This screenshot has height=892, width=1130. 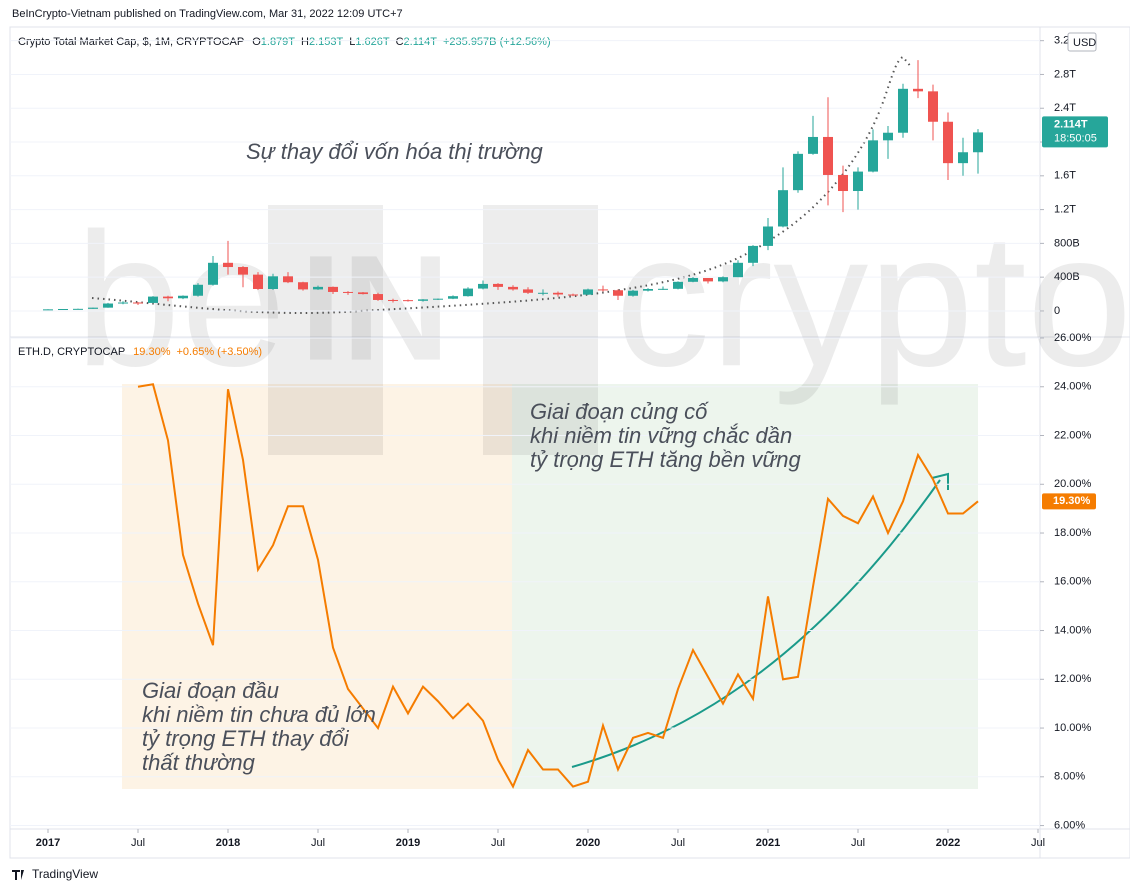 What do you see at coordinates (1057, 311) in the screenshot?
I see `y-tick-label: 0` at bounding box center [1057, 311].